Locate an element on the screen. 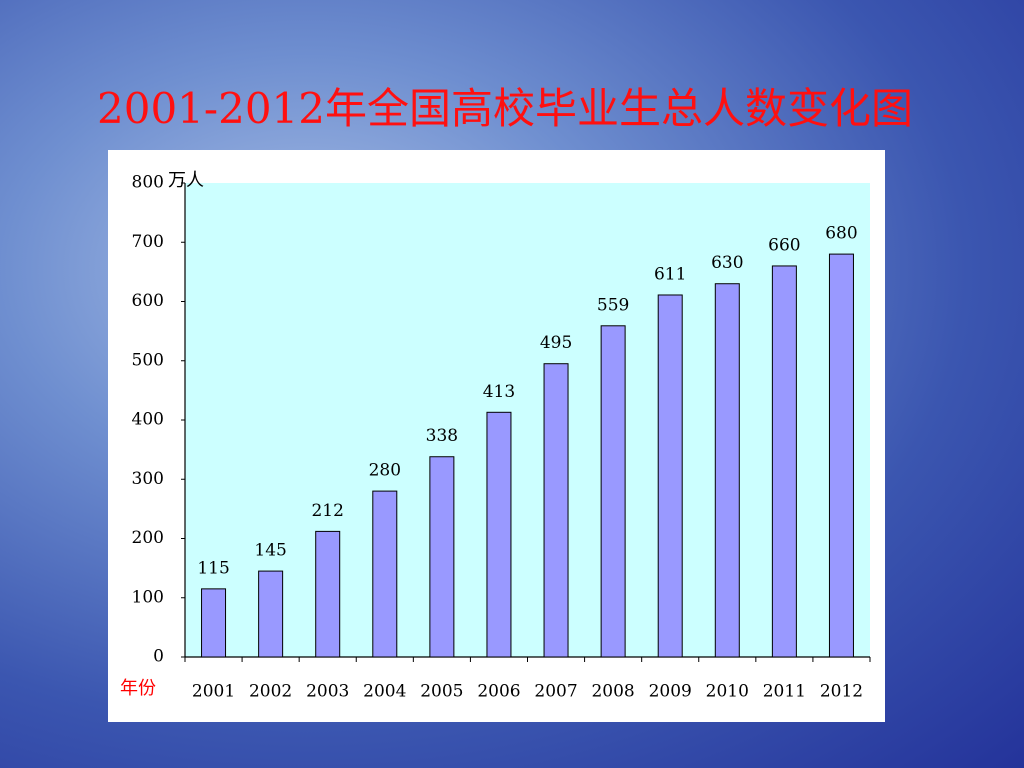  x-tick-label: 2002 is located at coordinates (270, 692).